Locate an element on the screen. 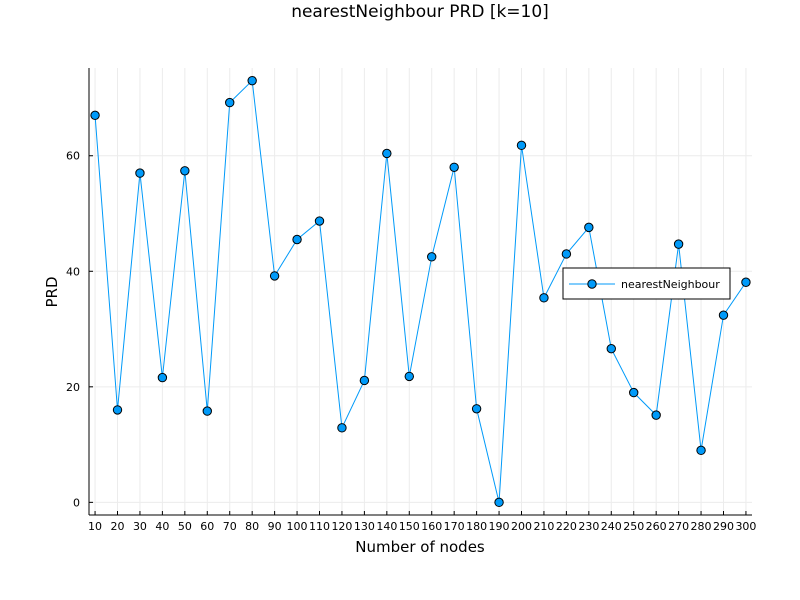 The width and height of the screenshot is (800, 600). legend: nearestNeighbour is located at coordinates (646, 283).